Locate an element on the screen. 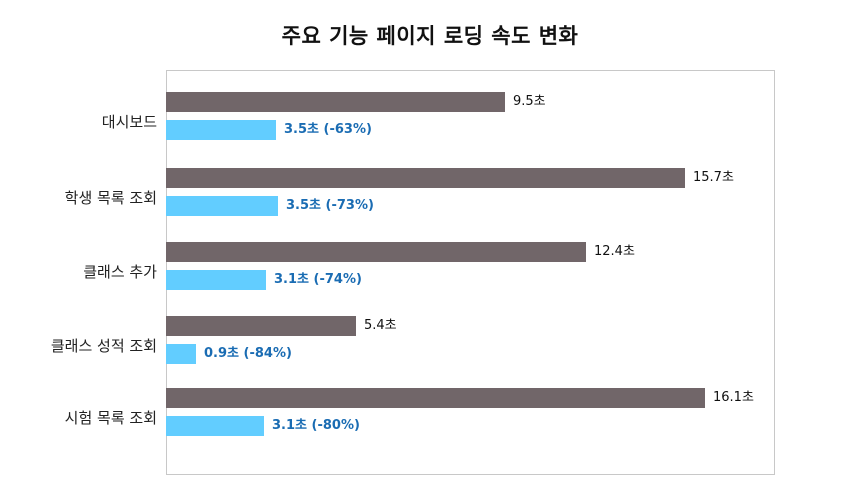  value-label-before: 16.1초 is located at coordinates (733, 397).